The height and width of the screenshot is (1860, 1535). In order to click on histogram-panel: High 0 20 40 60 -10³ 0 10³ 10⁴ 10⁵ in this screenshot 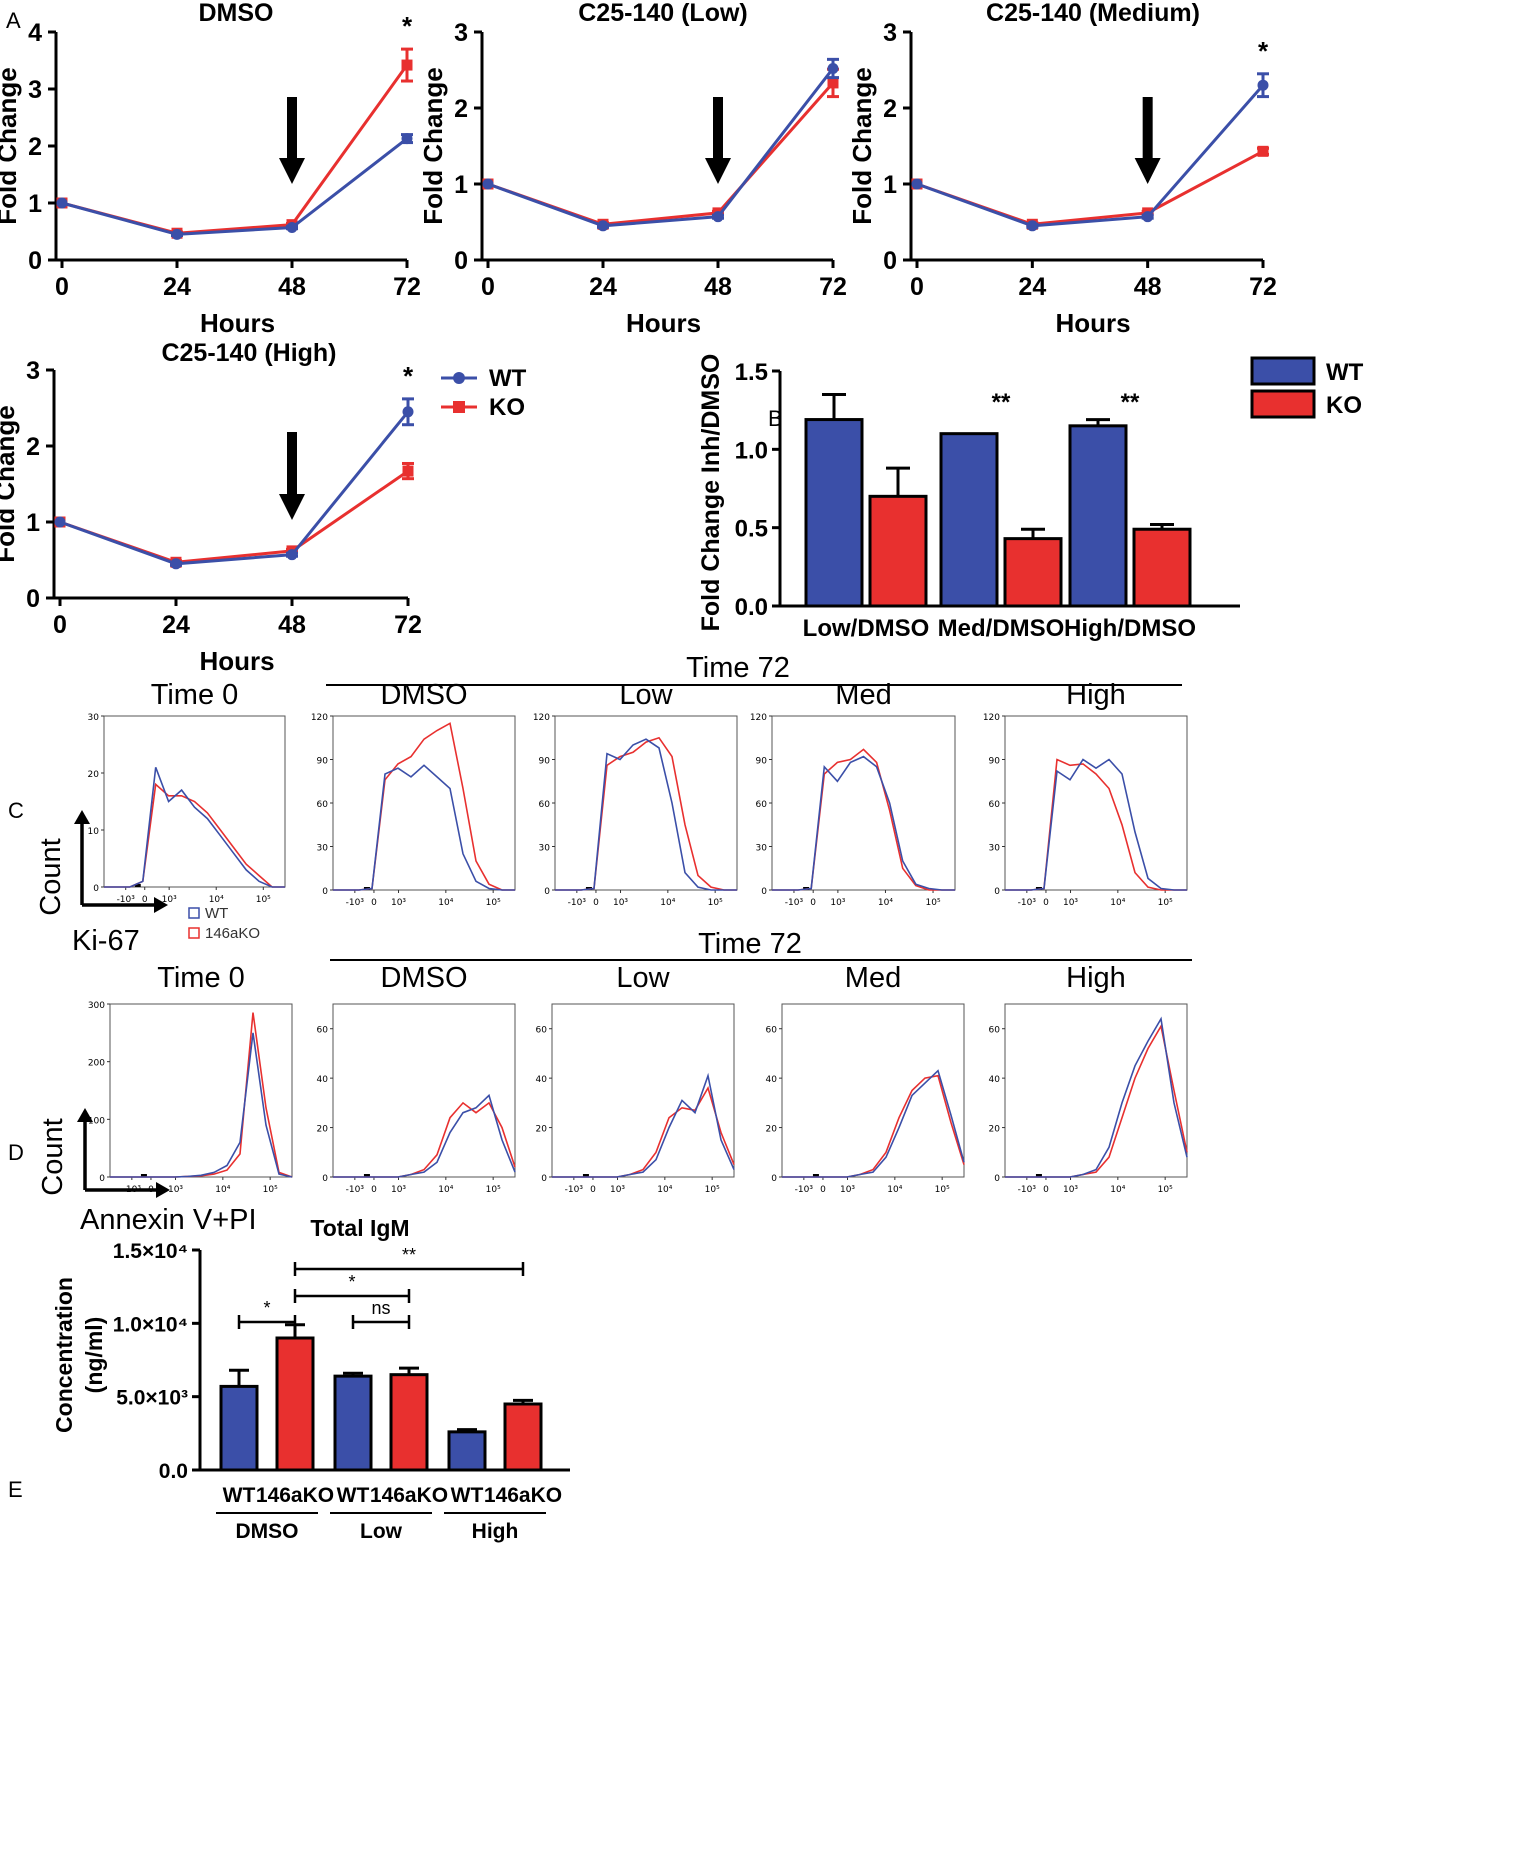, I will do `click(1088, 1078)`.